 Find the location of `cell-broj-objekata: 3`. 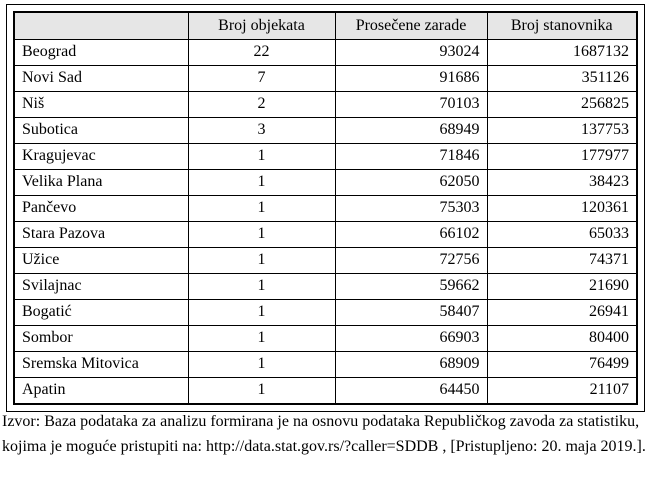

cell-broj-objekata: 3 is located at coordinates (261, 130).